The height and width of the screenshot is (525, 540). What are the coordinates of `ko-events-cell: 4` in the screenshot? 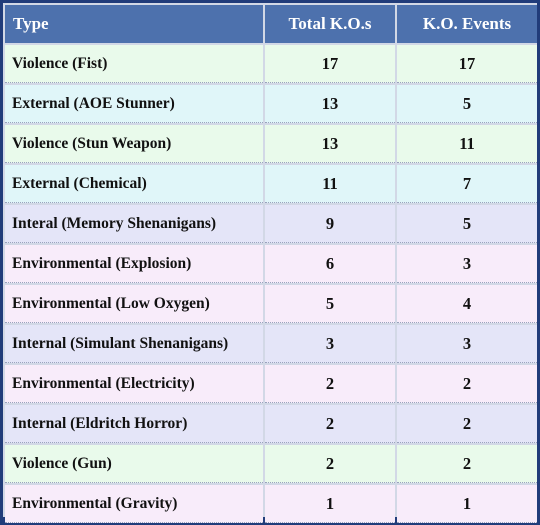 It's located at (467, 304).